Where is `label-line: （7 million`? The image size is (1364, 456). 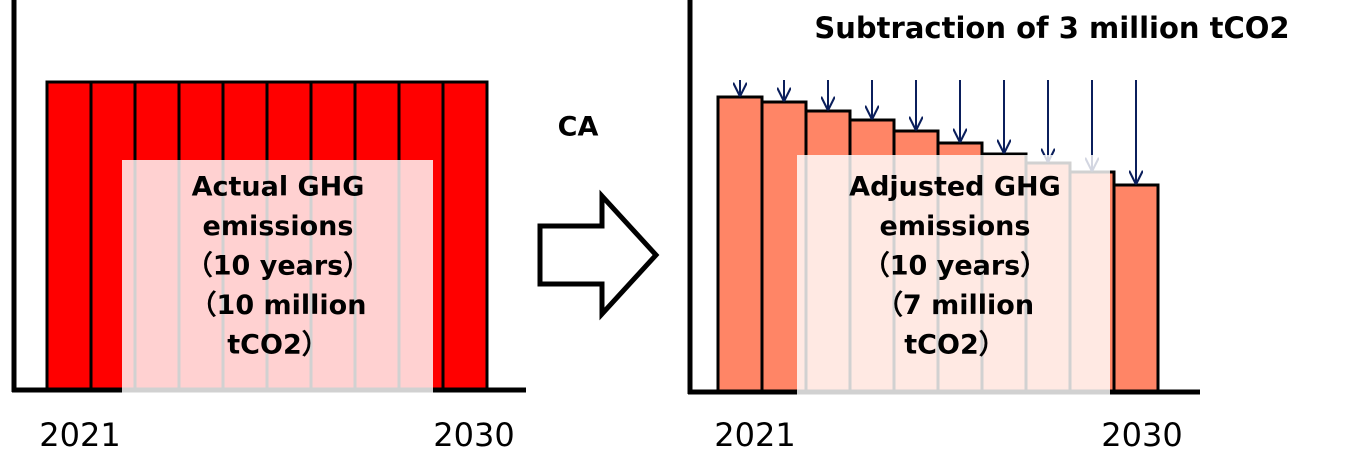 label-line: （7 million is located at coordinates (955, 305).